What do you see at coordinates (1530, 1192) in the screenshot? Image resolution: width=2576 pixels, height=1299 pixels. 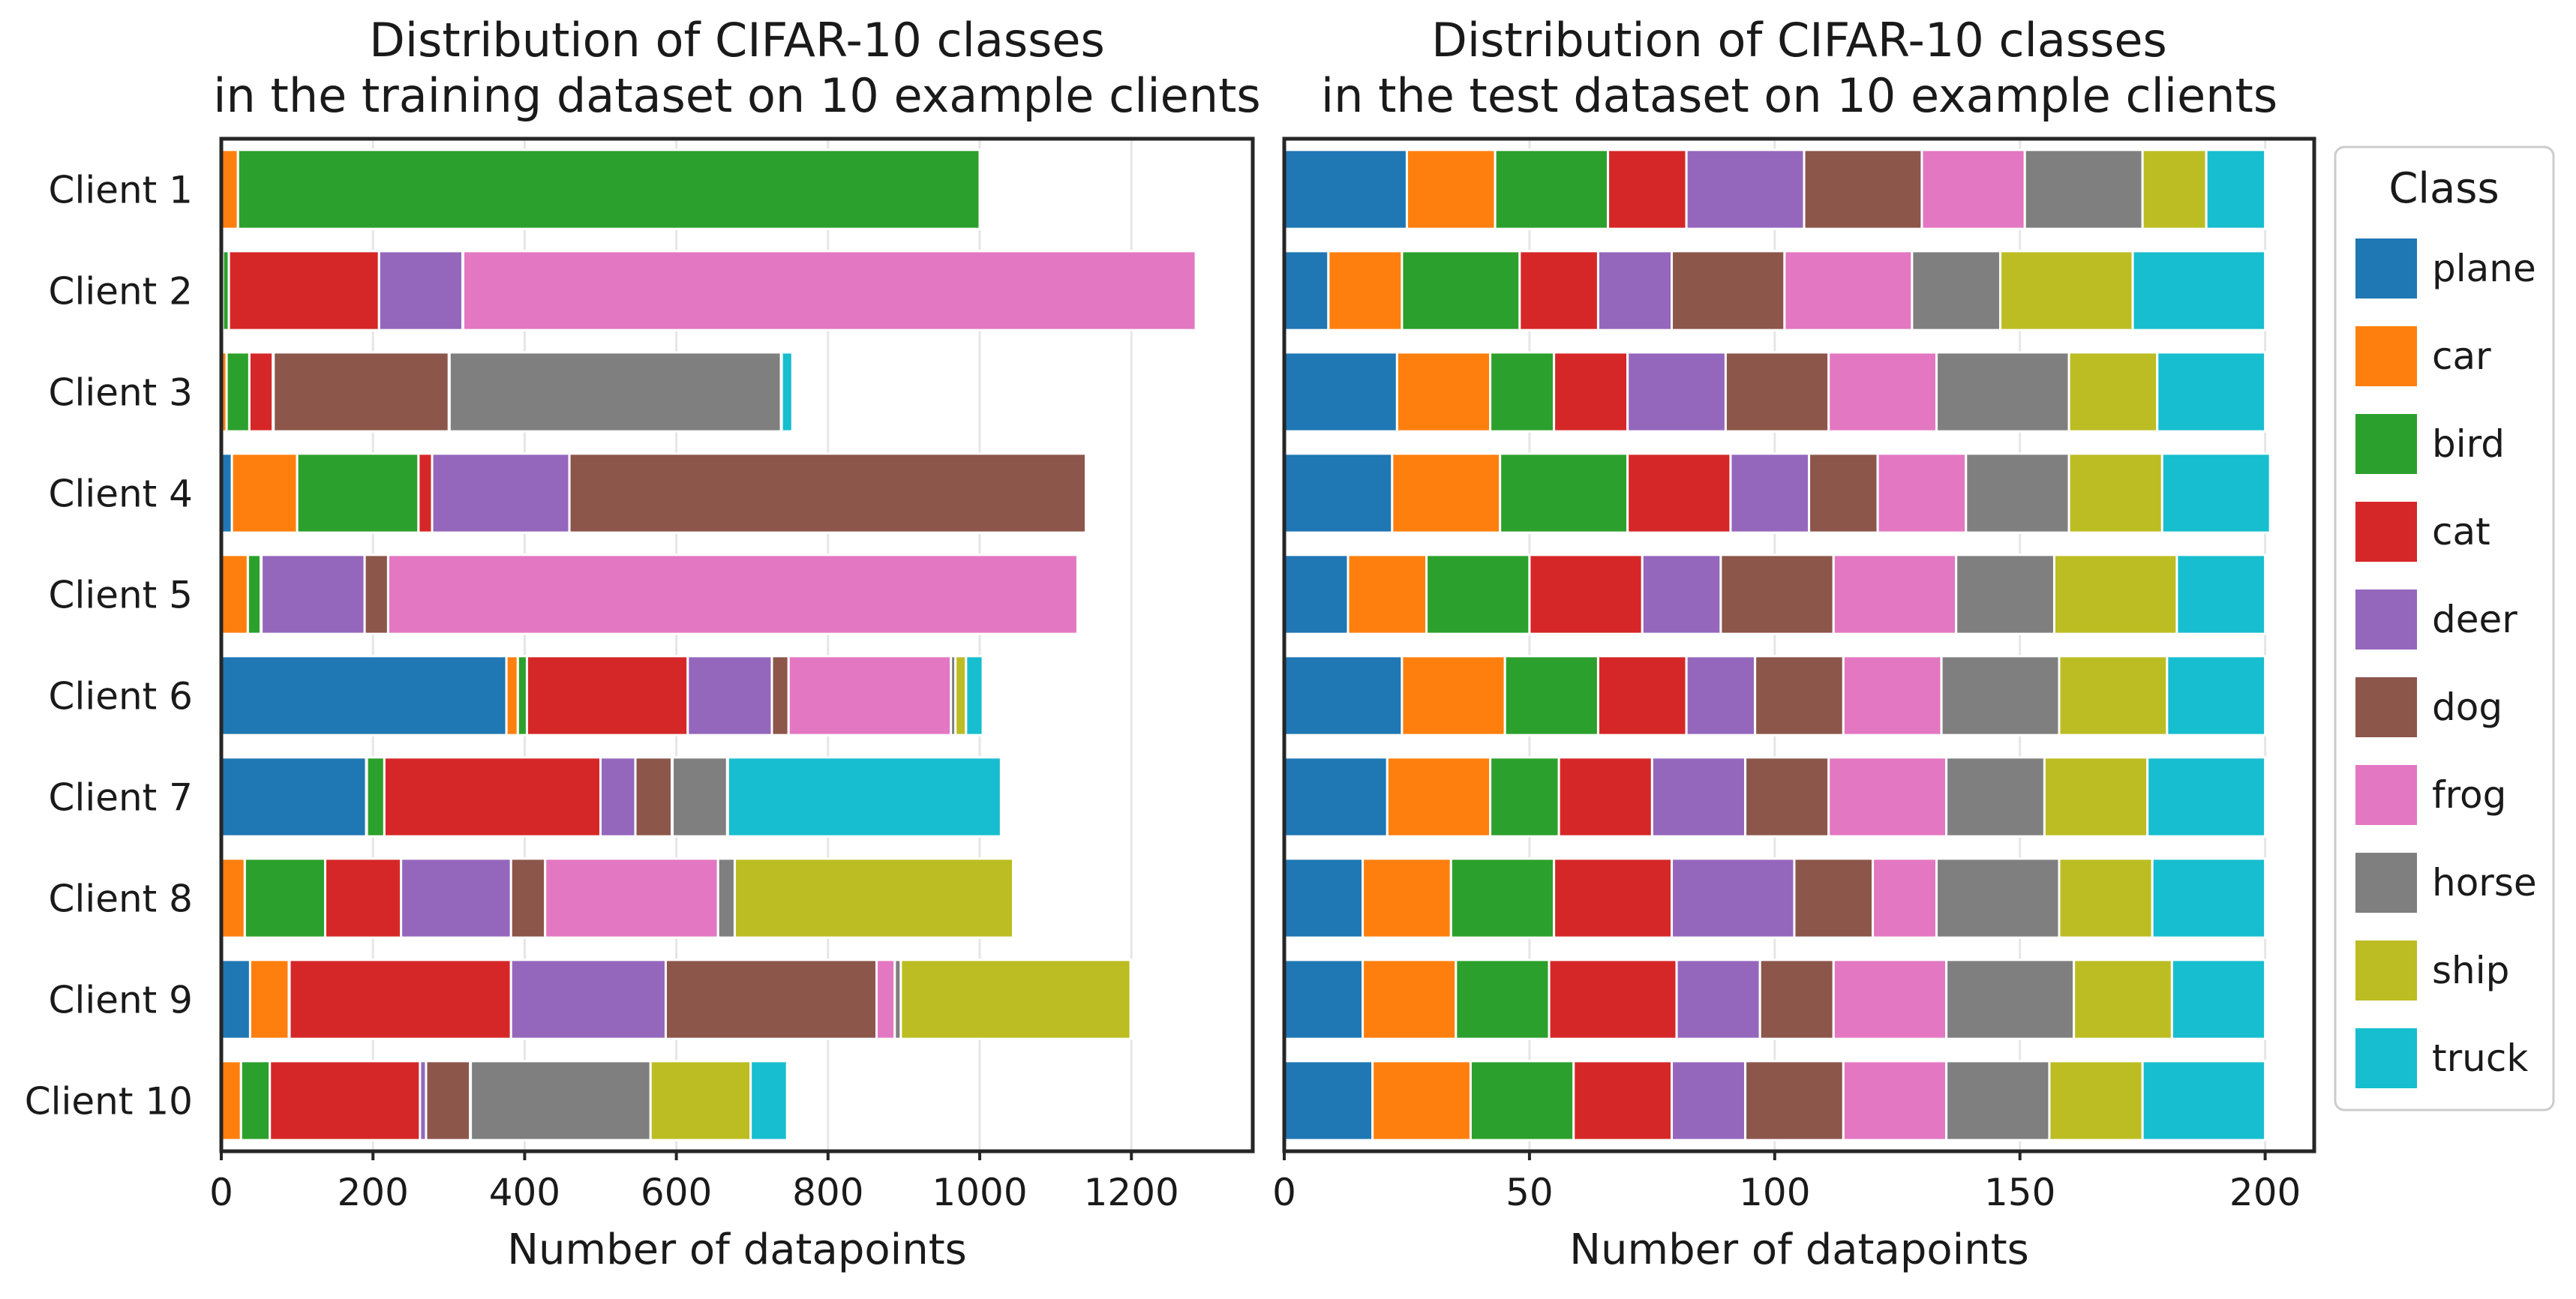 I see `x-tick-label: 50` at bounding box center [1530, 1192].